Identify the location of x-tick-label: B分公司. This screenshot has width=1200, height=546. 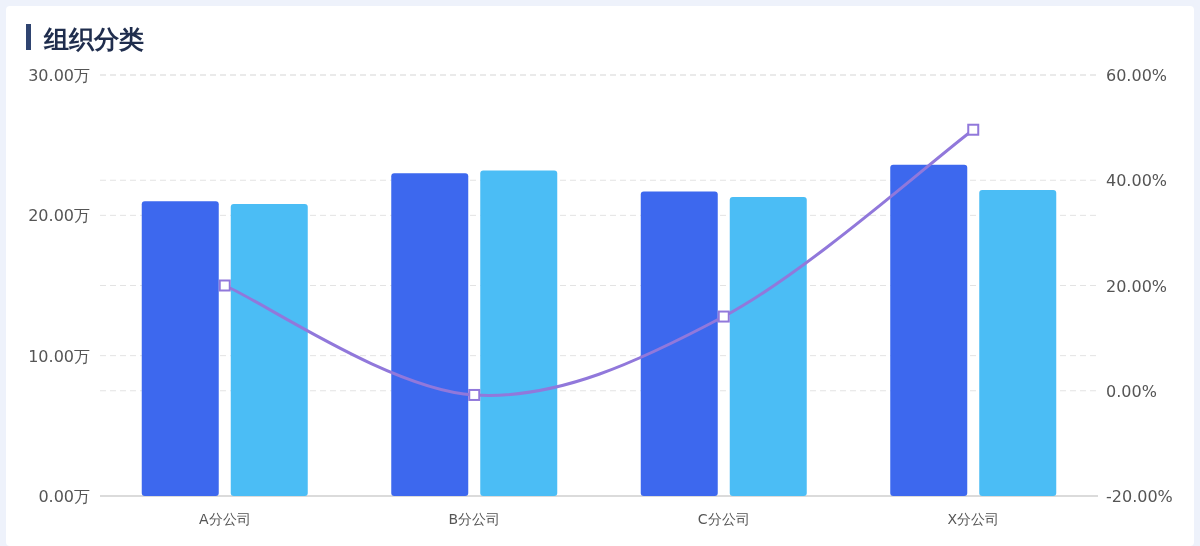
(474, 519).